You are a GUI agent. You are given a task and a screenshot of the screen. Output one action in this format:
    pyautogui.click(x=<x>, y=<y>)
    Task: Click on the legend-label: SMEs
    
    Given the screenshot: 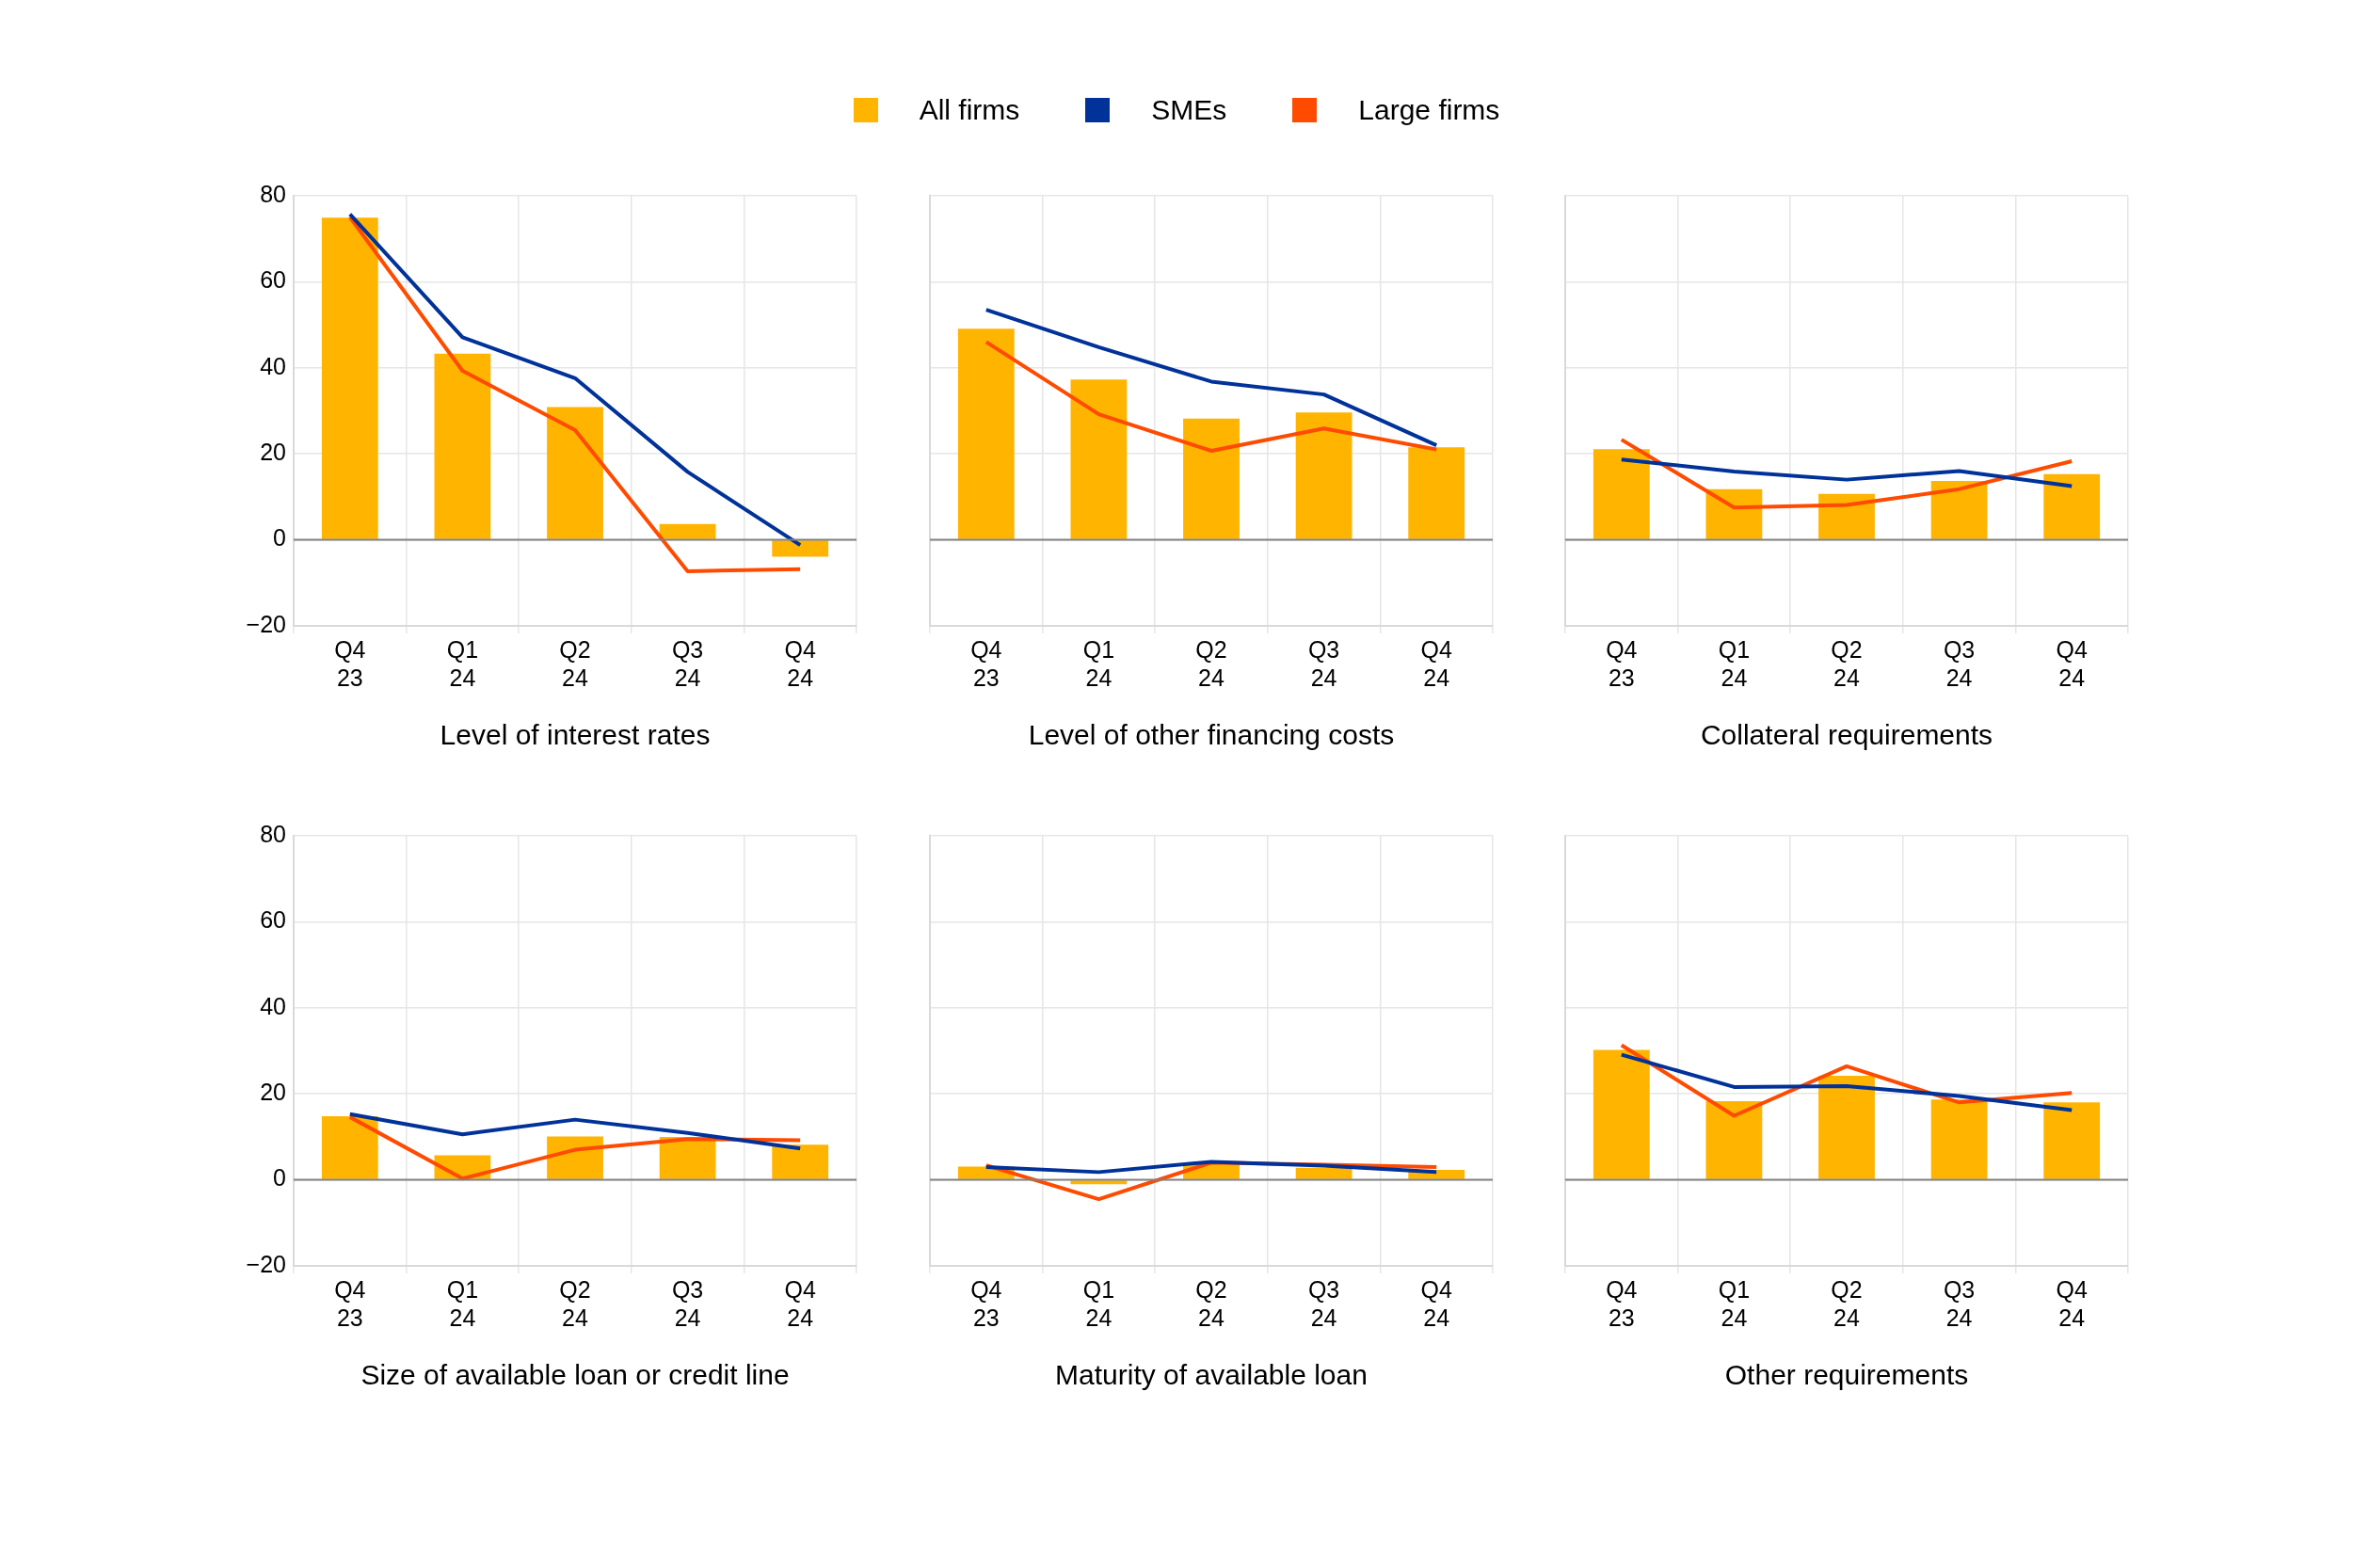 What is the action you would take?
    pyautogui.click(x=1189, y=110)
    